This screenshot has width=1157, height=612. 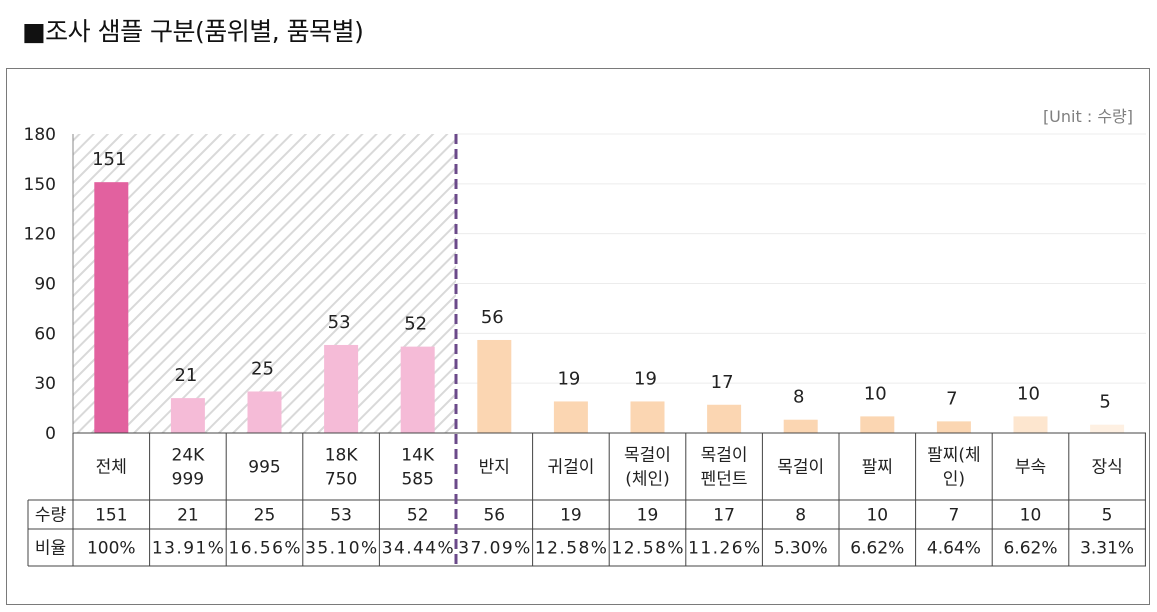 I want to click on table-cell: 16.56%, so click(x=265, y=549).